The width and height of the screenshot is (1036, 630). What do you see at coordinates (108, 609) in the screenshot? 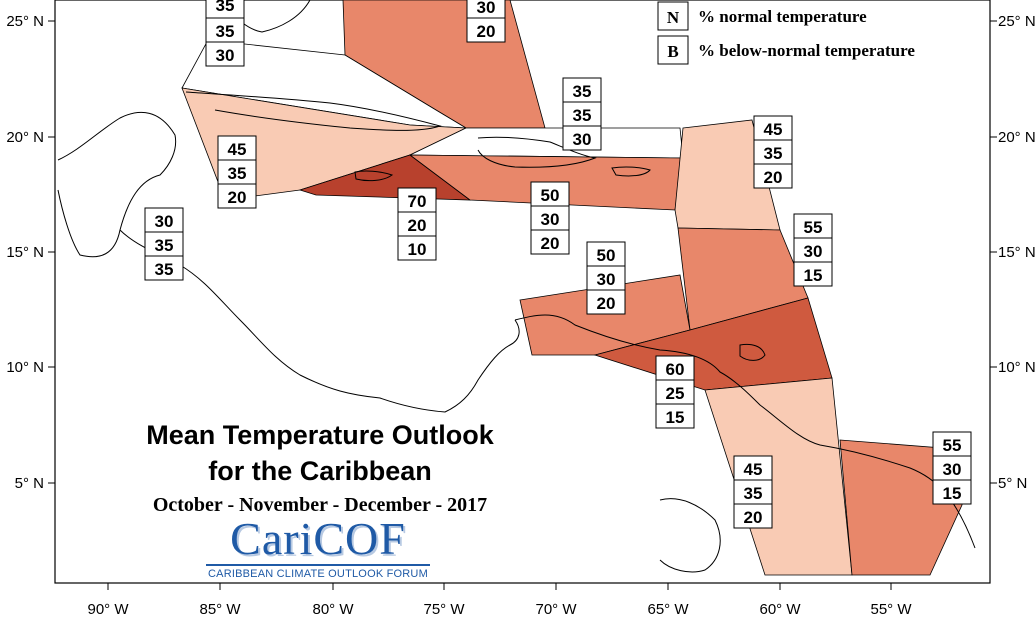
I see `x-tick-label-0: 90° W` at bounding box center [108, 609].